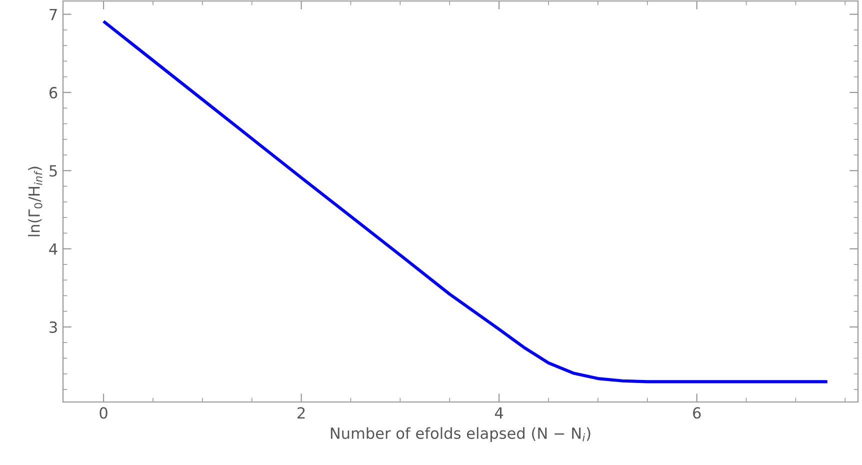 The image size is (862, 465). I want to click on x-tick-label: 0, so click(104, 413).